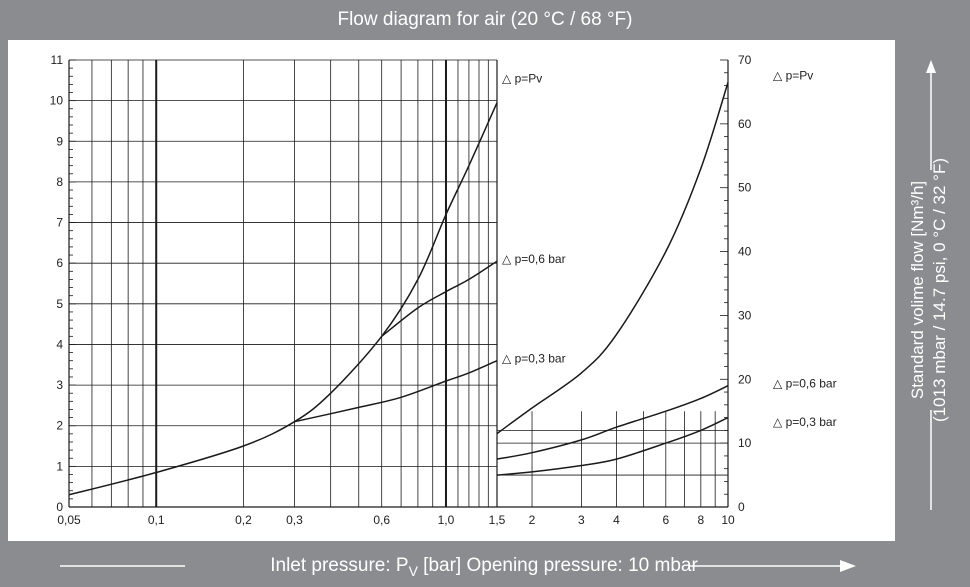 The width and height of the screenshot is (970, 587). What do you see at coordinates (485, 19) in the screenshot?
I see `chart-title: Flow diagram for air (20 °C / 68 °F)` at bounding box center [485, 19].